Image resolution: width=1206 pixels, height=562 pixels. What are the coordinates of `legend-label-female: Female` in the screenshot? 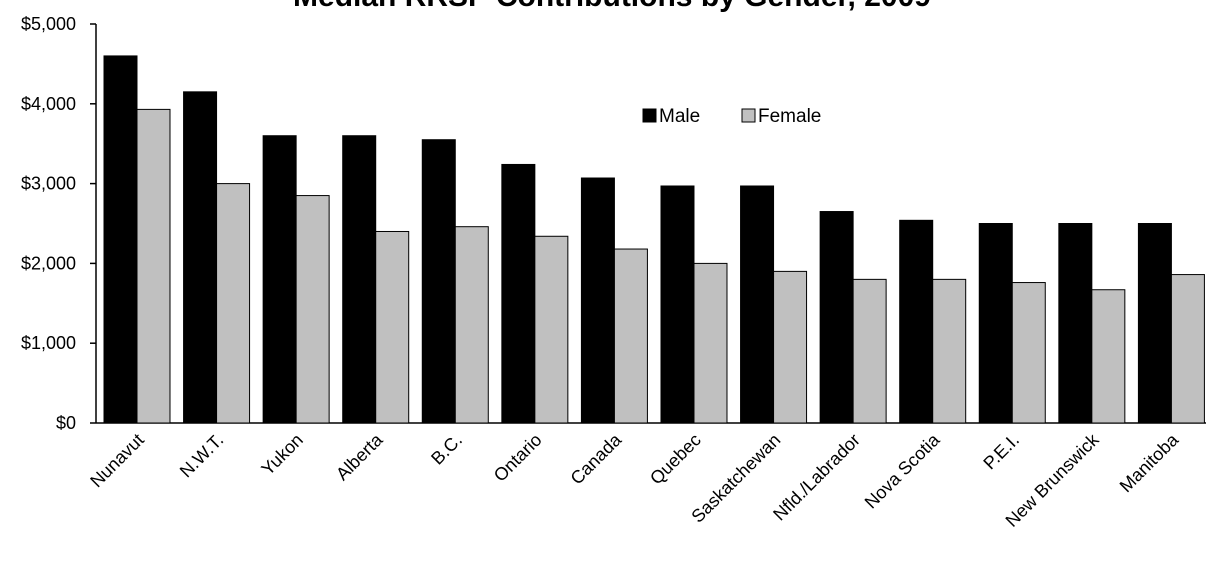 It's located at (789, 116).